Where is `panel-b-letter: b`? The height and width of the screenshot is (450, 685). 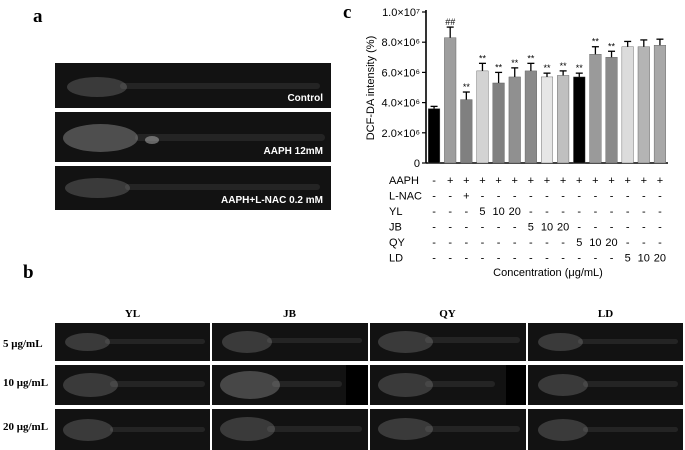
panel-b-letter: b is located at coordinates (28, 272).